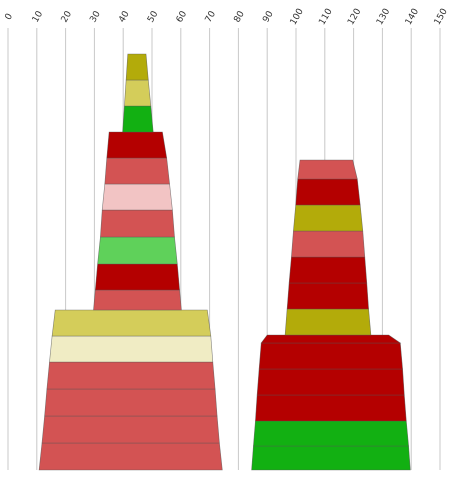 This screenshot has height=477, width=452. What do you see at coordinates (211, 16) in the screenshot?
I see `tick-label-70: 70` at bounding box center [211, 16].